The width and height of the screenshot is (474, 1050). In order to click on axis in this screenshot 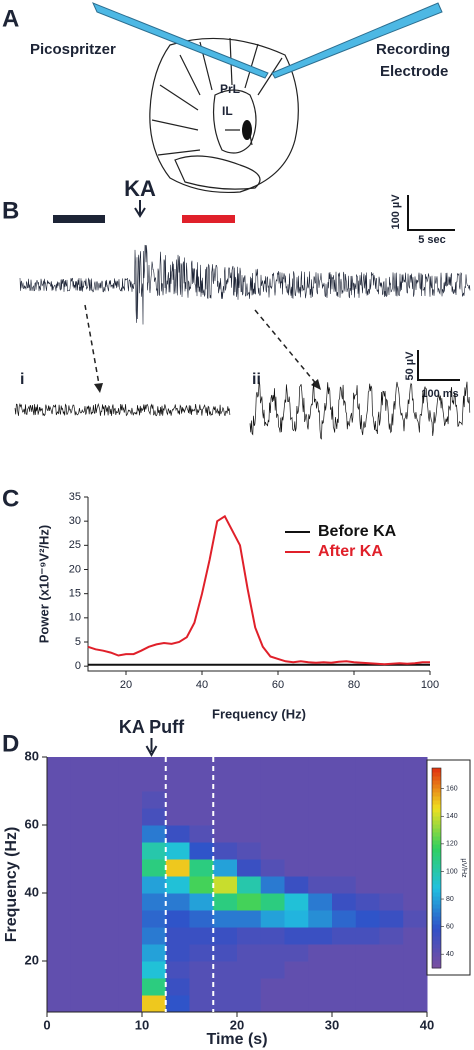, I will do `click(258, 584)`.